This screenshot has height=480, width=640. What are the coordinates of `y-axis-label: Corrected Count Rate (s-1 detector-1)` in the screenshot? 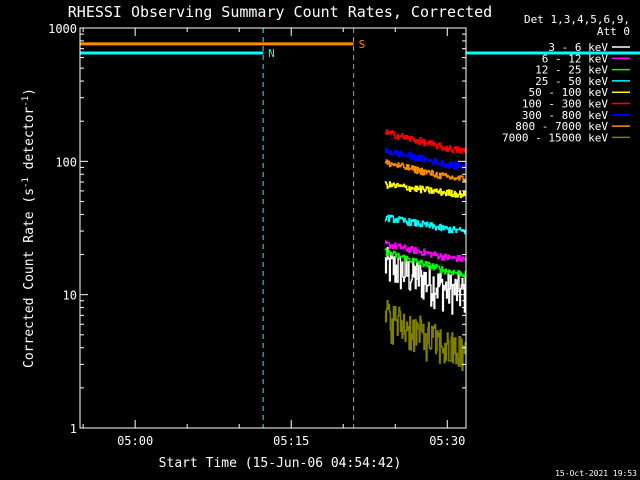 It's located at (29, 228).